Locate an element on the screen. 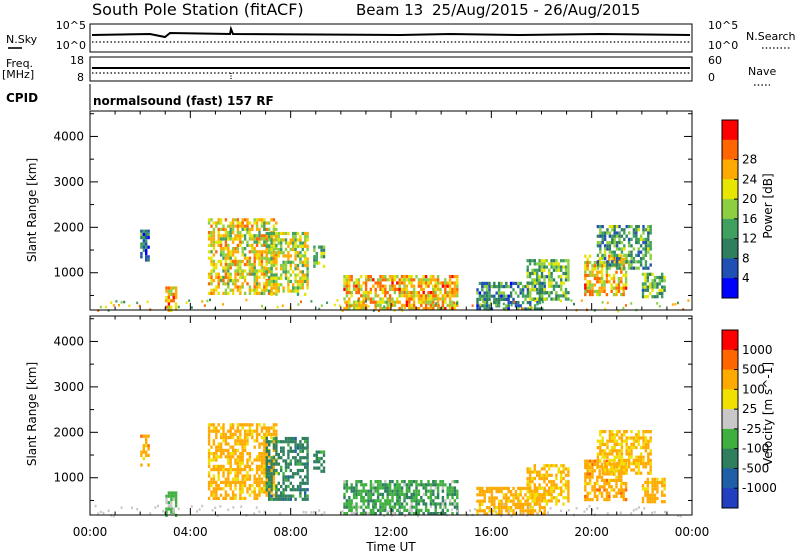 Image resolution: width=800 pixels, height=554 pixels. cpid-text: normalsound (fast) 157 RF is located at coordinates (183, 101).